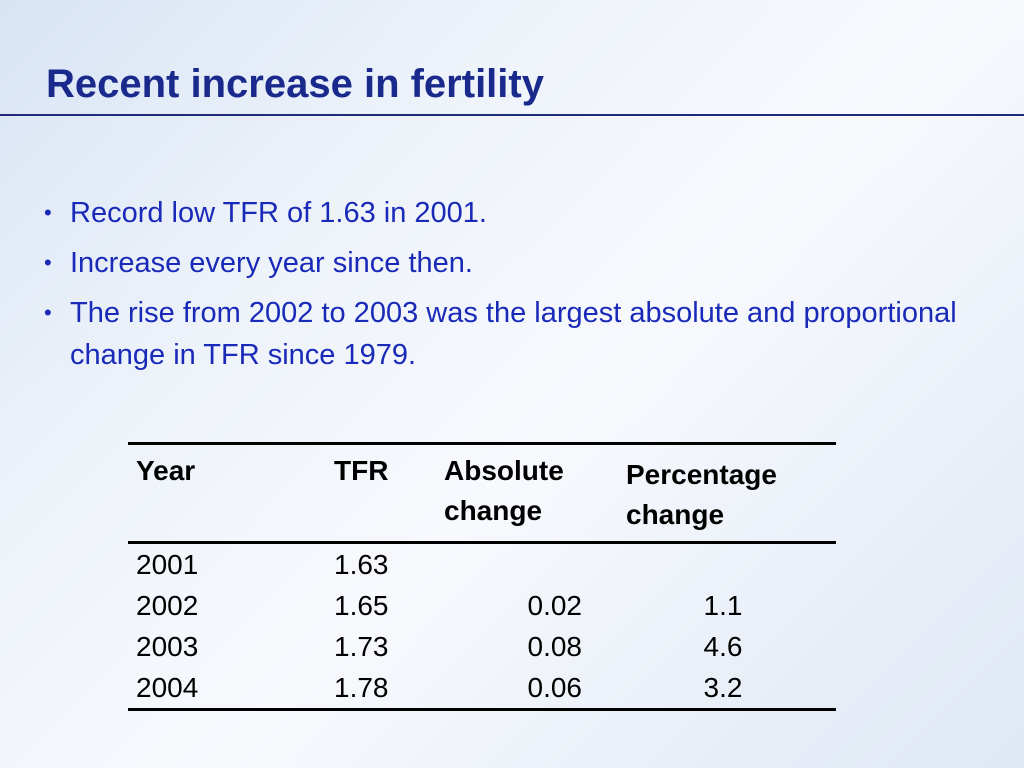 This screenshot has height=768, width=1024. Describe the element at coordinates (701, 494) in the screenshot. I see `header-percentage-change: Percentage change` at that location.